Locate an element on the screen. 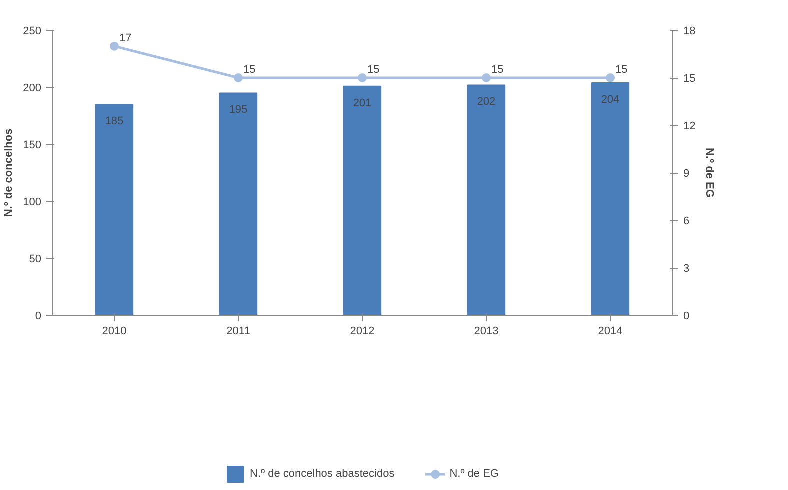 The width and height of the screenshot is (788, 490). y2-tick-label: 0 is located at coordinates (687, 316).